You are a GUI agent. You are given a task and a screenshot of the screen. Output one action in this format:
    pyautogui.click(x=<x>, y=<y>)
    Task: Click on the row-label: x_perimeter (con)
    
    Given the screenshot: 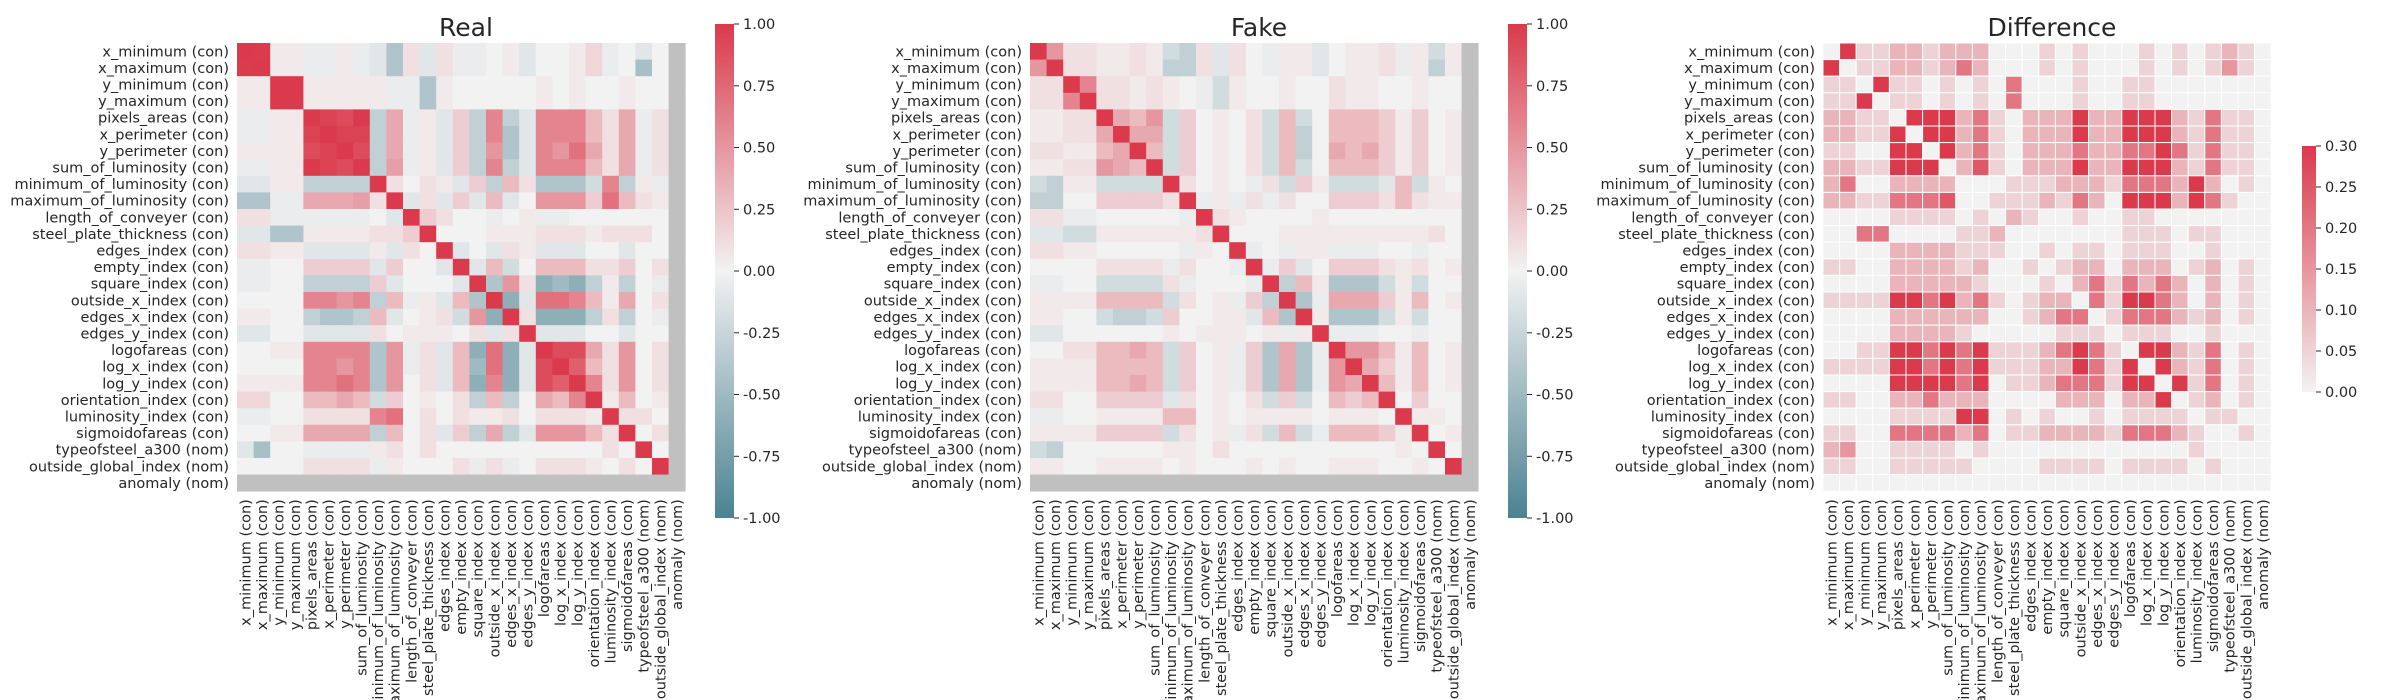 What is the action you would take?
    pyautogui.click(x=164, y=135)
    